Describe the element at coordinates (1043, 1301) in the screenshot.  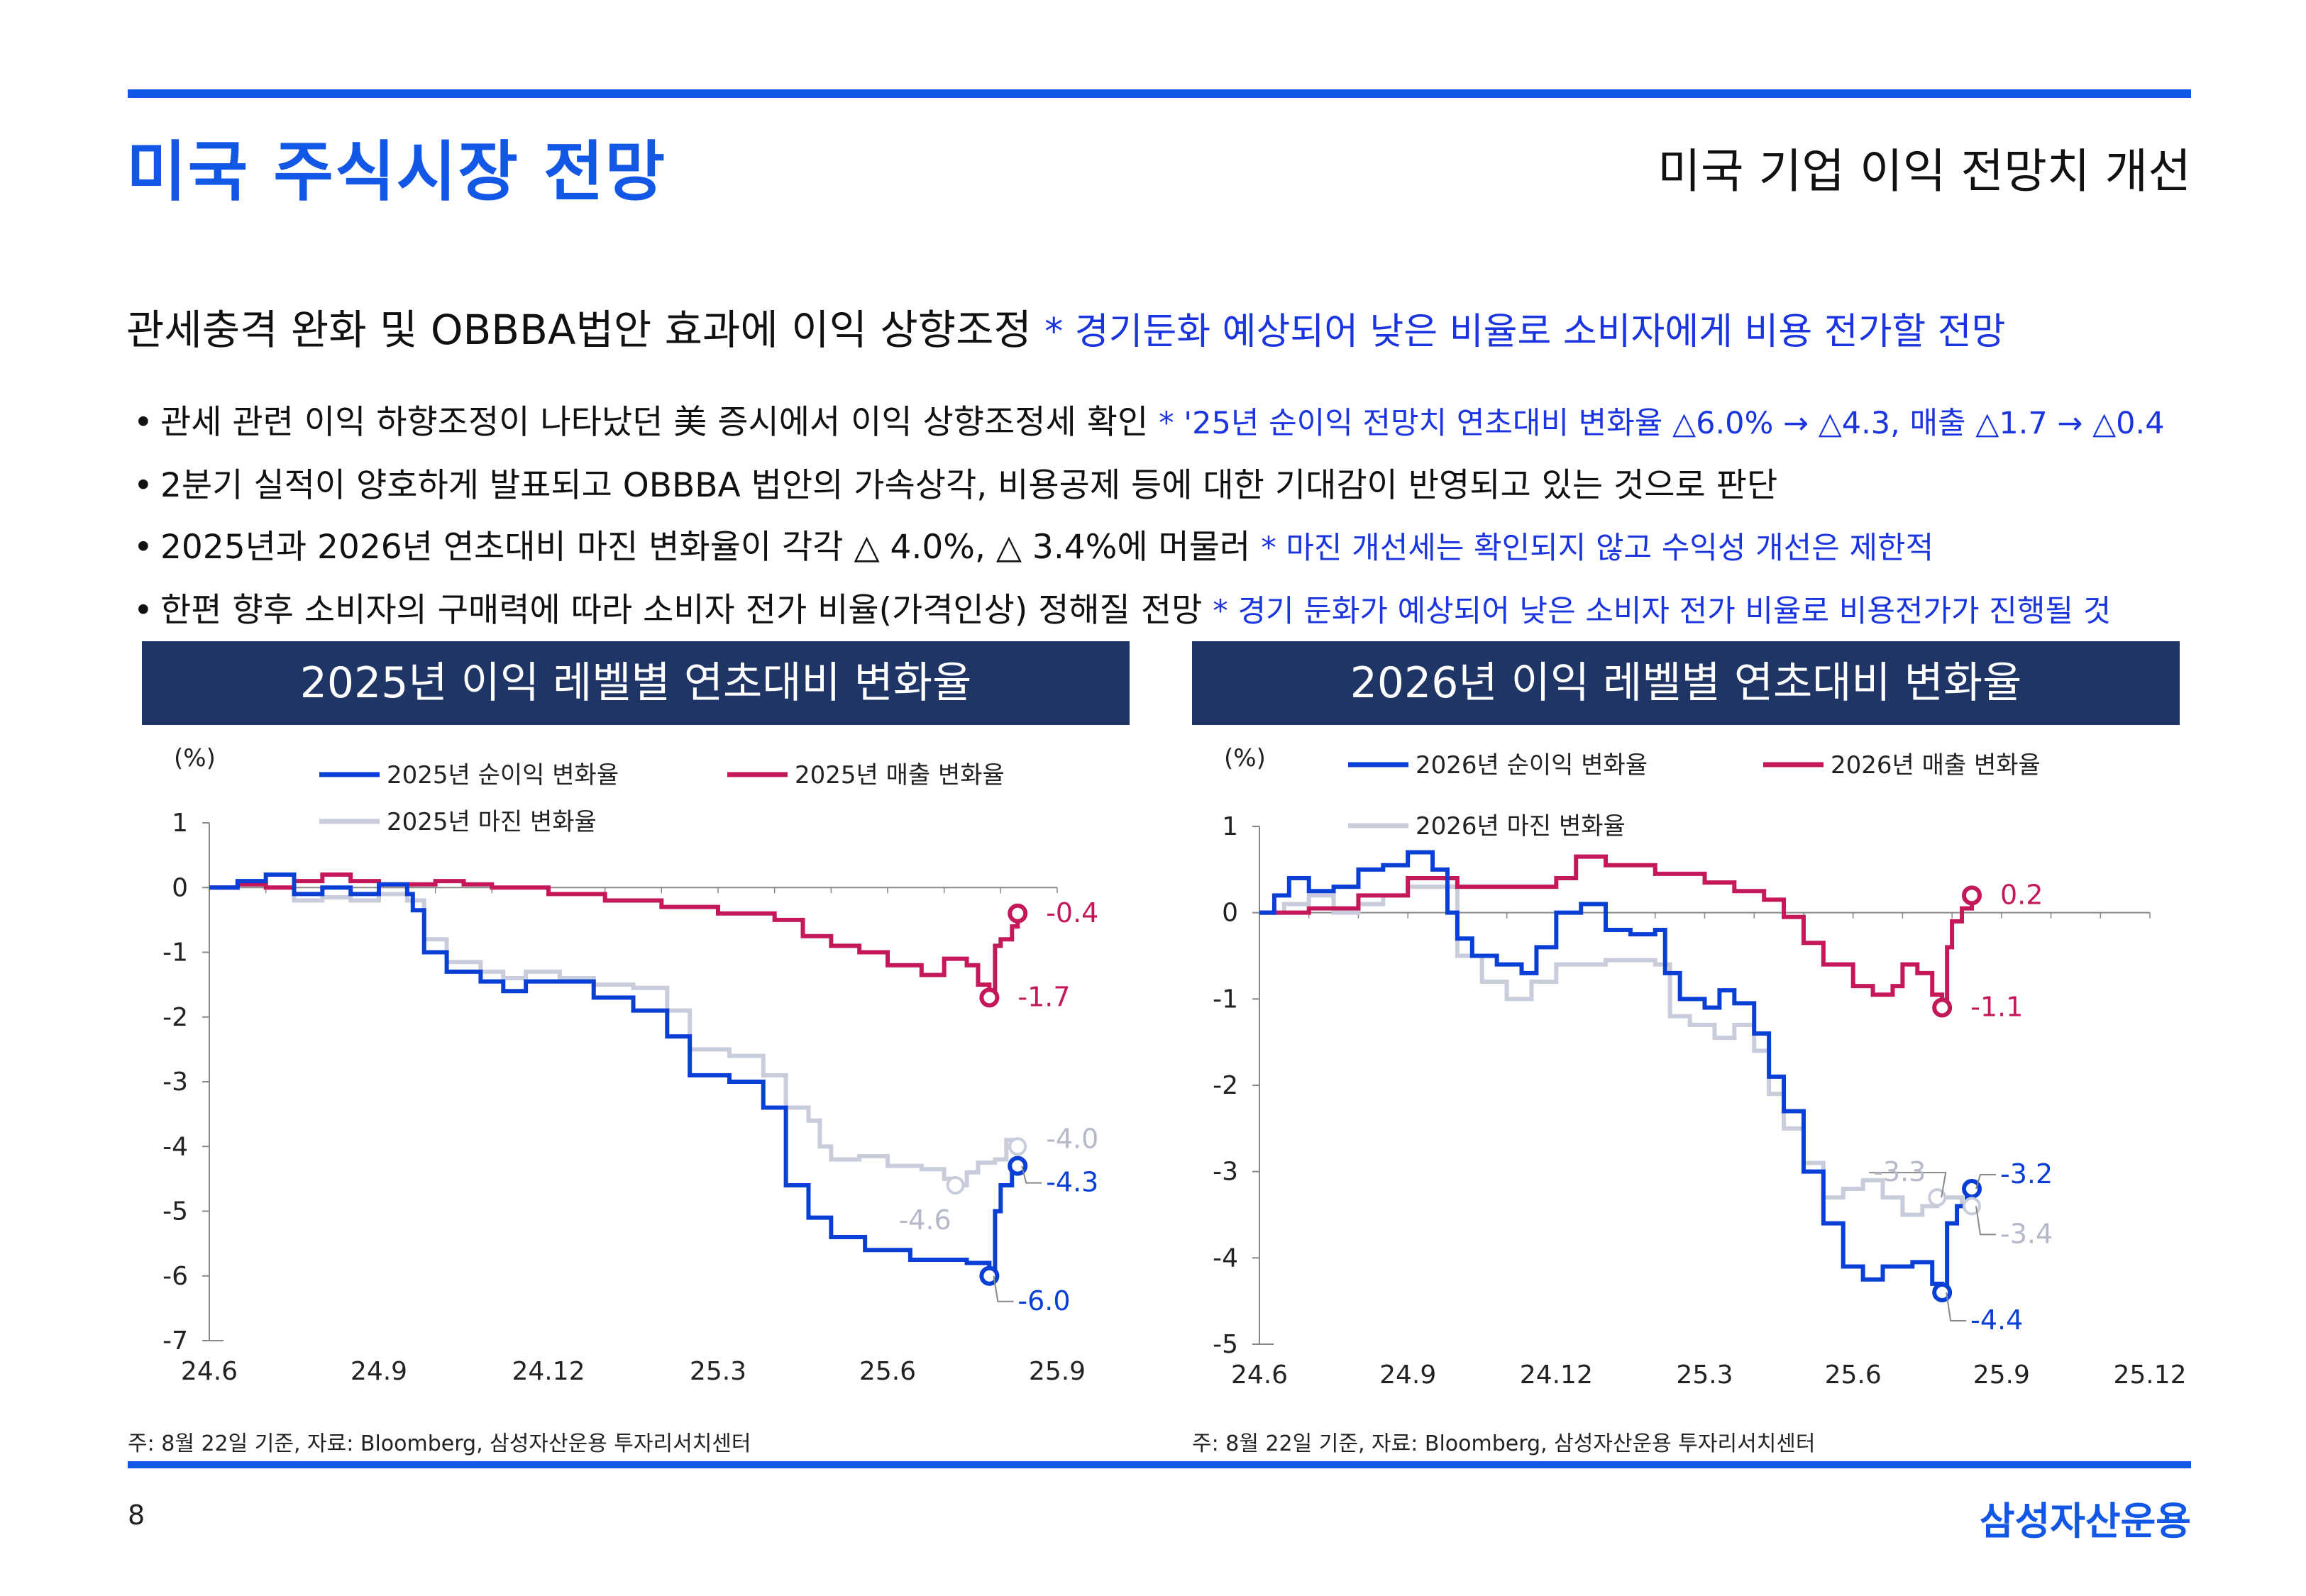
I see `annotation-label: -6.0` at that location.